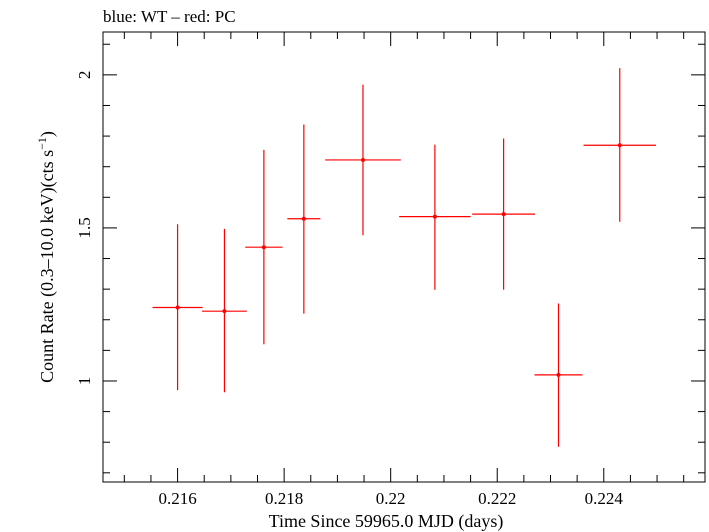 The image size is (709, 532). What do you see at coordinates (84, 381) in the screenshot?
I see `y-tick-label: 1` at bounding box center [84, 381].